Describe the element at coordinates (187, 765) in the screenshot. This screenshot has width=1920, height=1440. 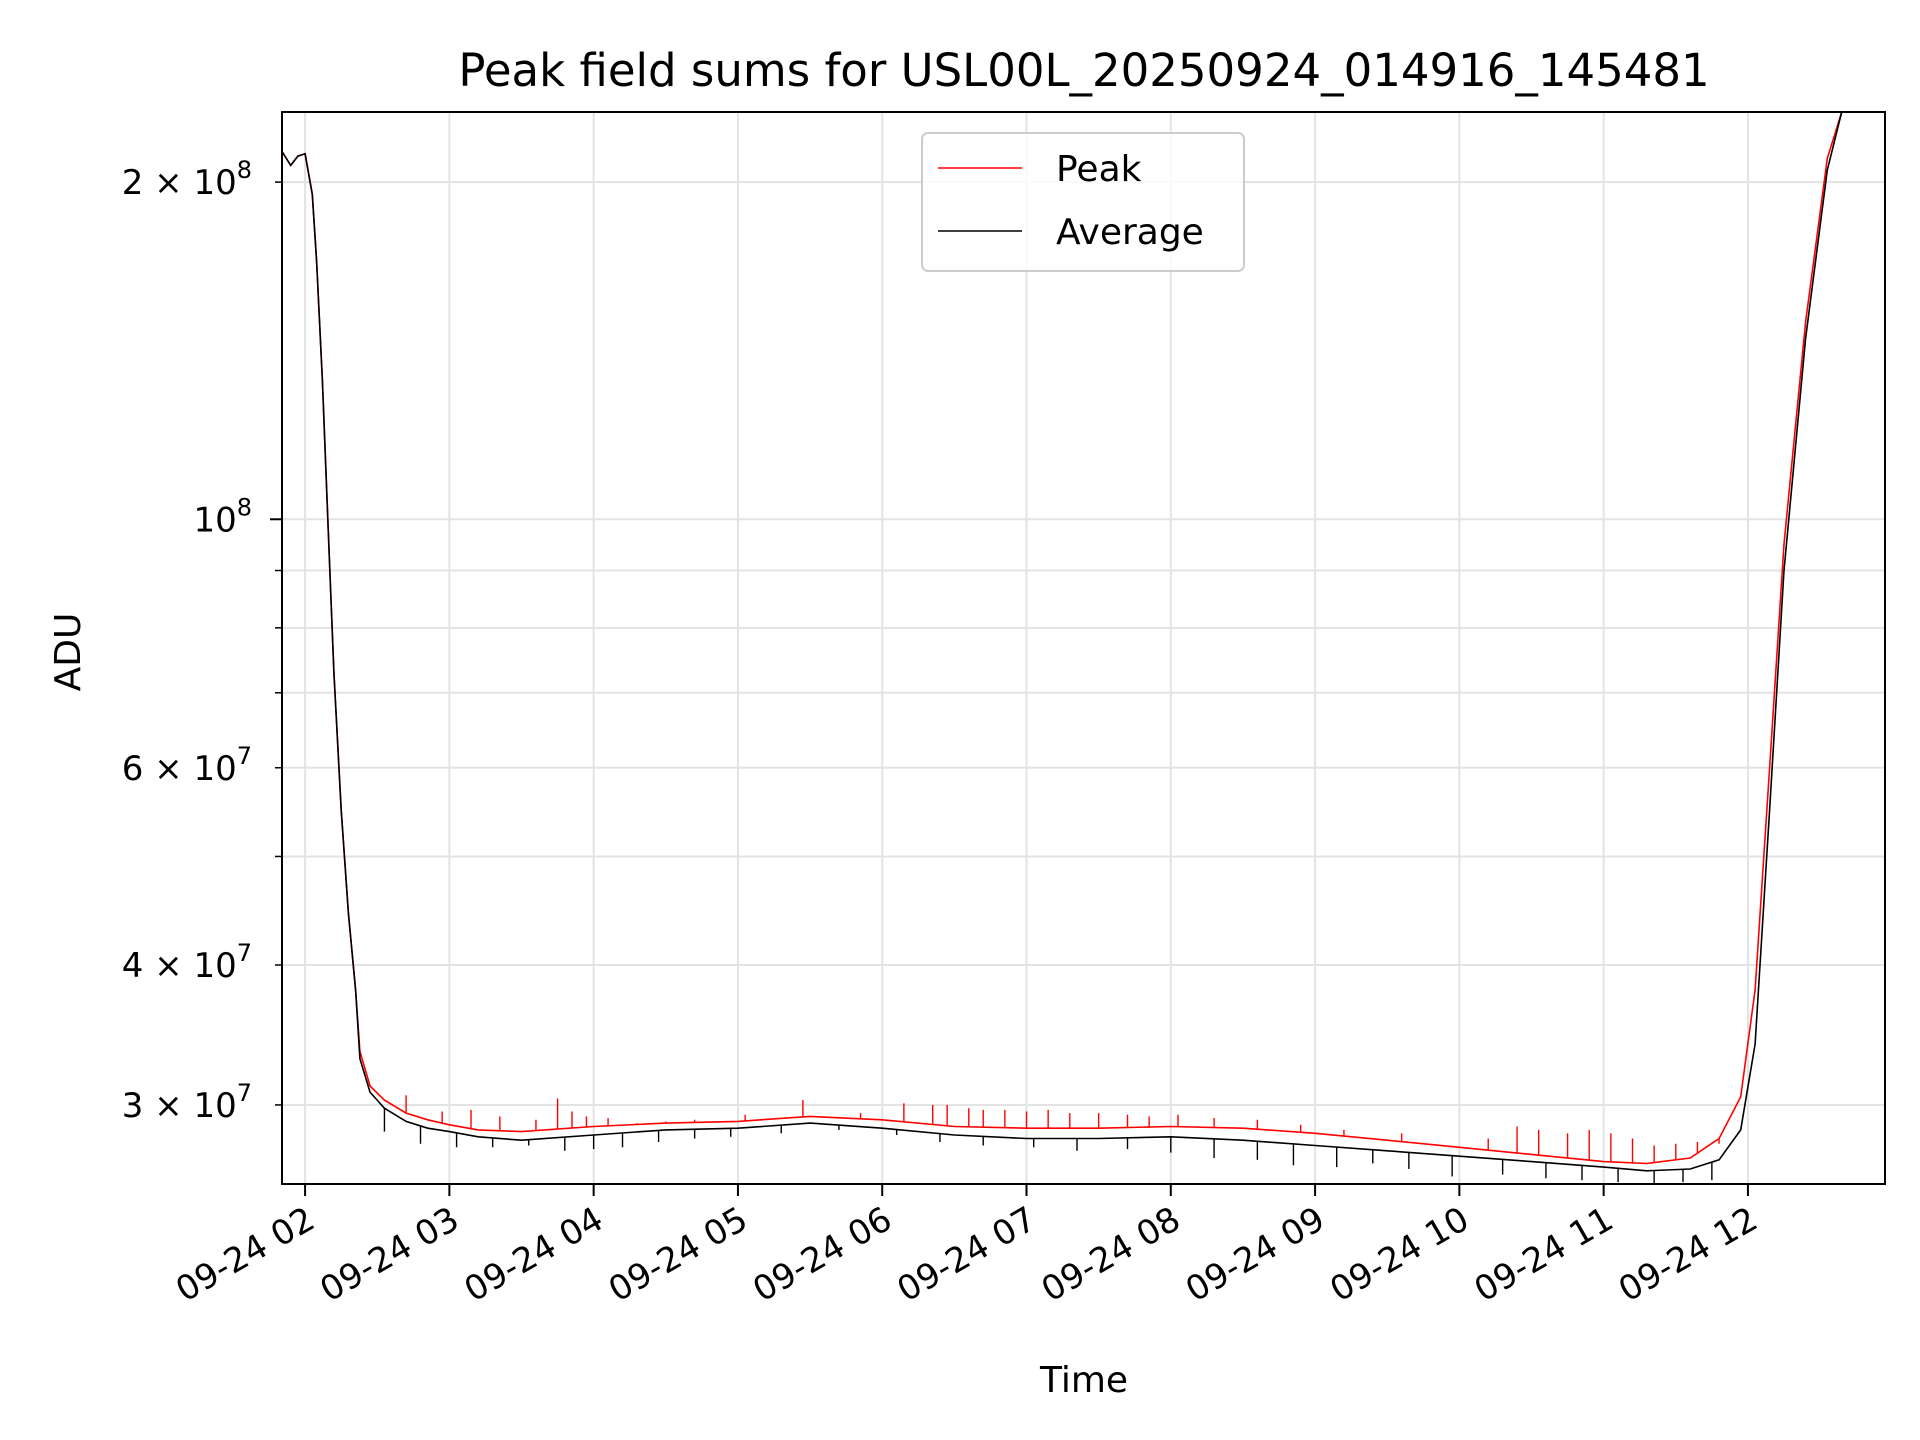
I see `y-tick-label: 6 × 107` at that location.